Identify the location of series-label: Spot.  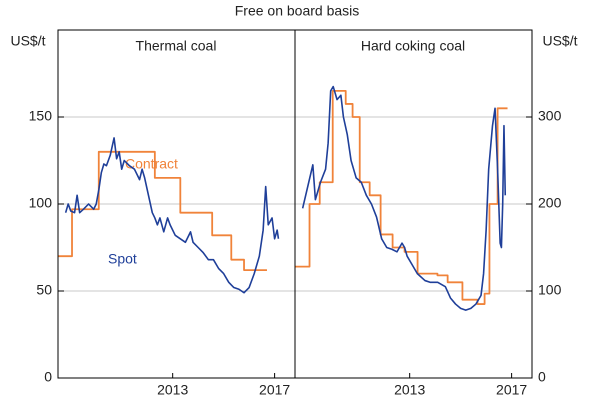
(122, 259).